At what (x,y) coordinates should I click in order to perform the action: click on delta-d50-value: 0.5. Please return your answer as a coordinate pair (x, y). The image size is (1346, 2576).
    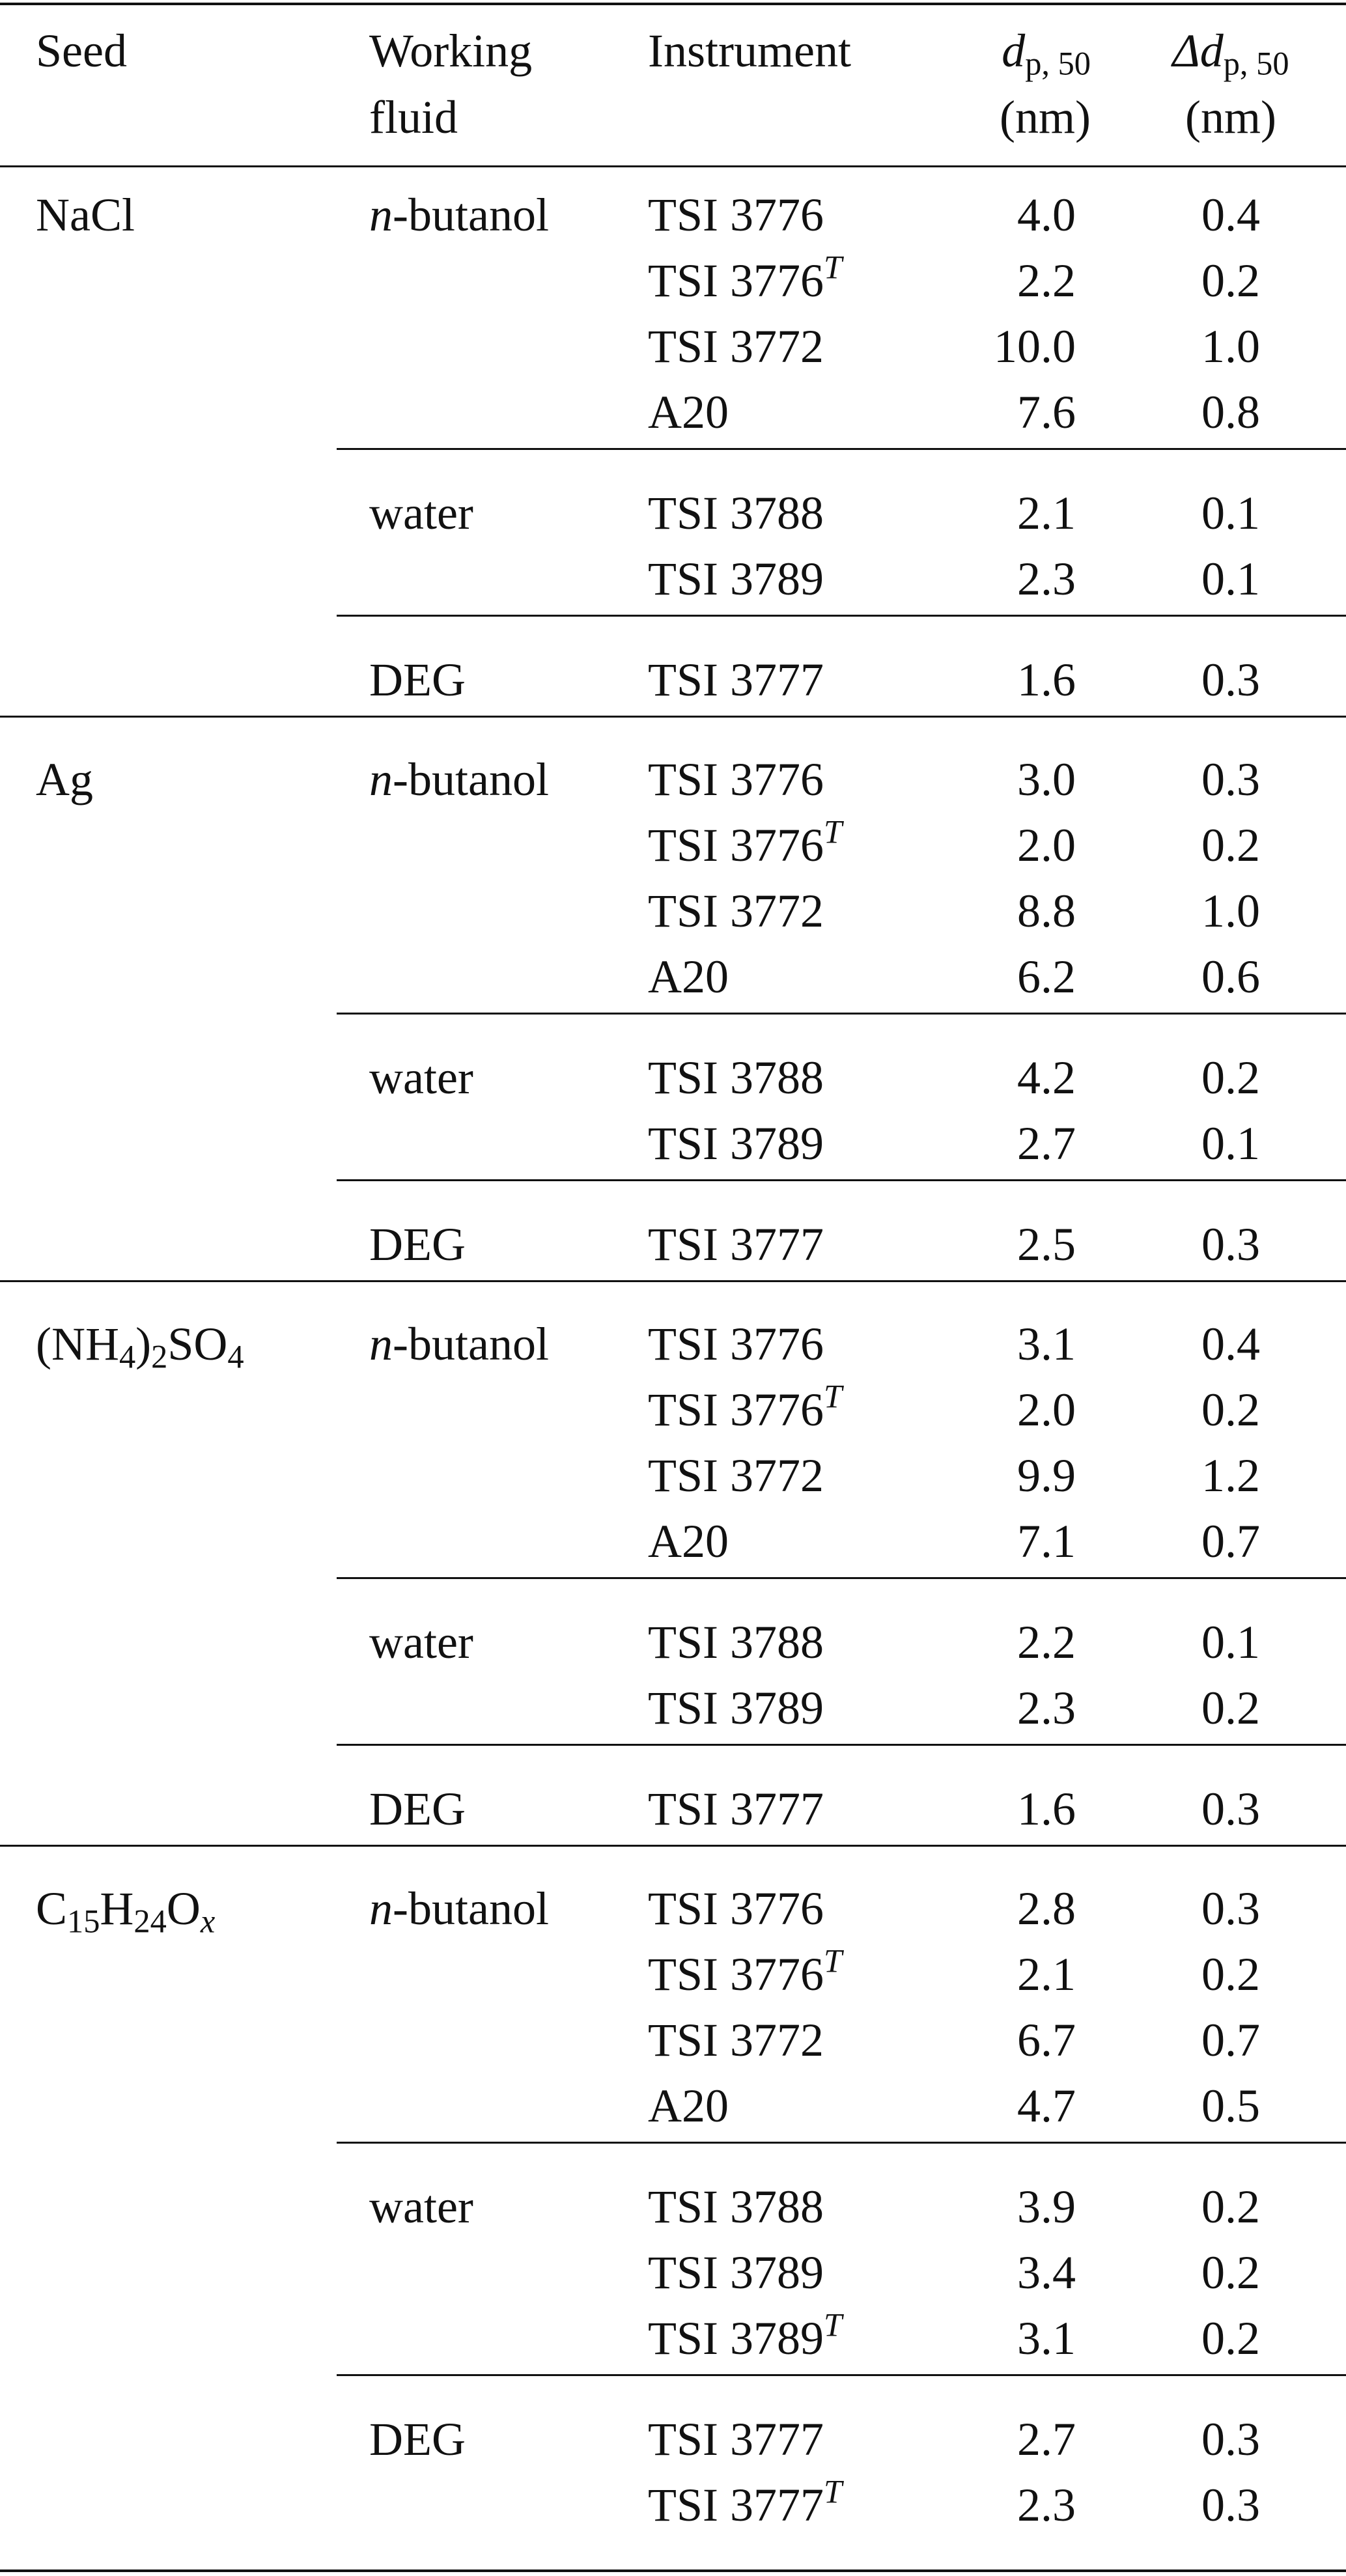
    Looking at the image, I should click on (1231, 2106).